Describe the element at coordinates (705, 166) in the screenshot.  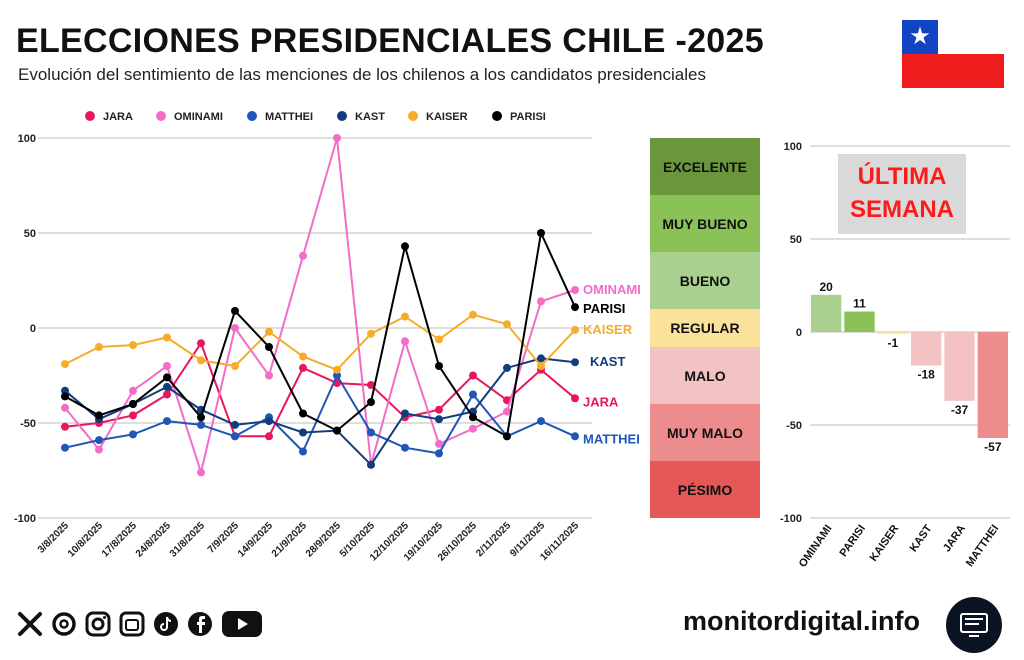
I see `scale-band-excelente: EXCELENTE` at that location.